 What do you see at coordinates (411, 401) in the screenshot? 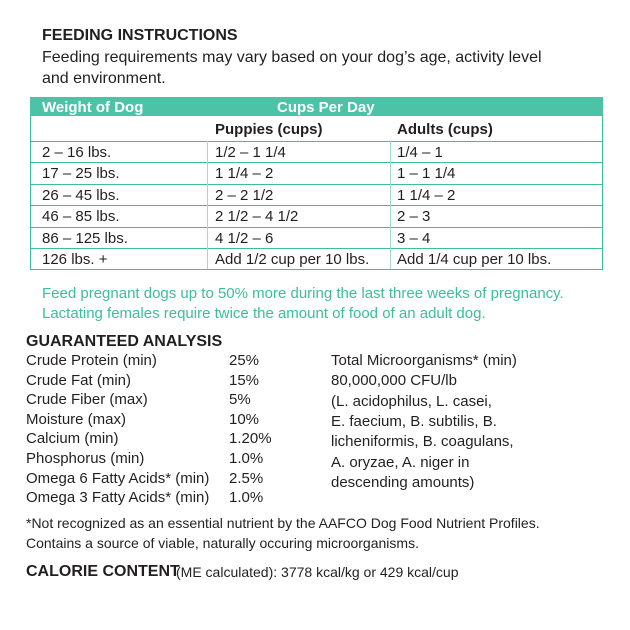
I see `microorganism-line: (L. acidophilus, L. casei,` at bounding box center [411, 401].